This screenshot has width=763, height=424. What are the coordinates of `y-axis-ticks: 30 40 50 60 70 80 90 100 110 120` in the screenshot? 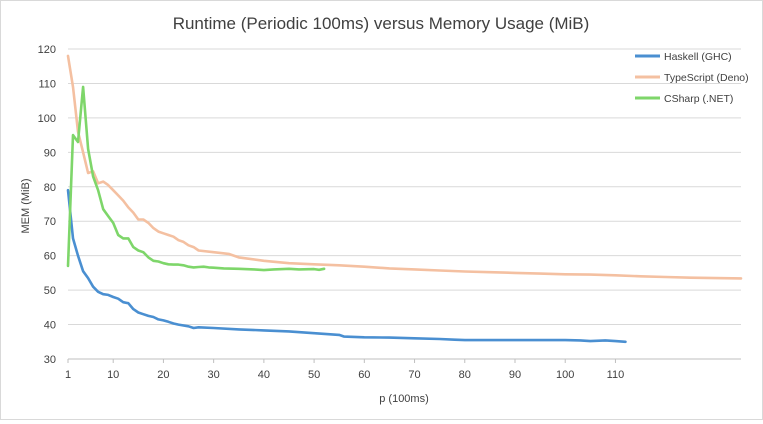 It's located at (47, 205).